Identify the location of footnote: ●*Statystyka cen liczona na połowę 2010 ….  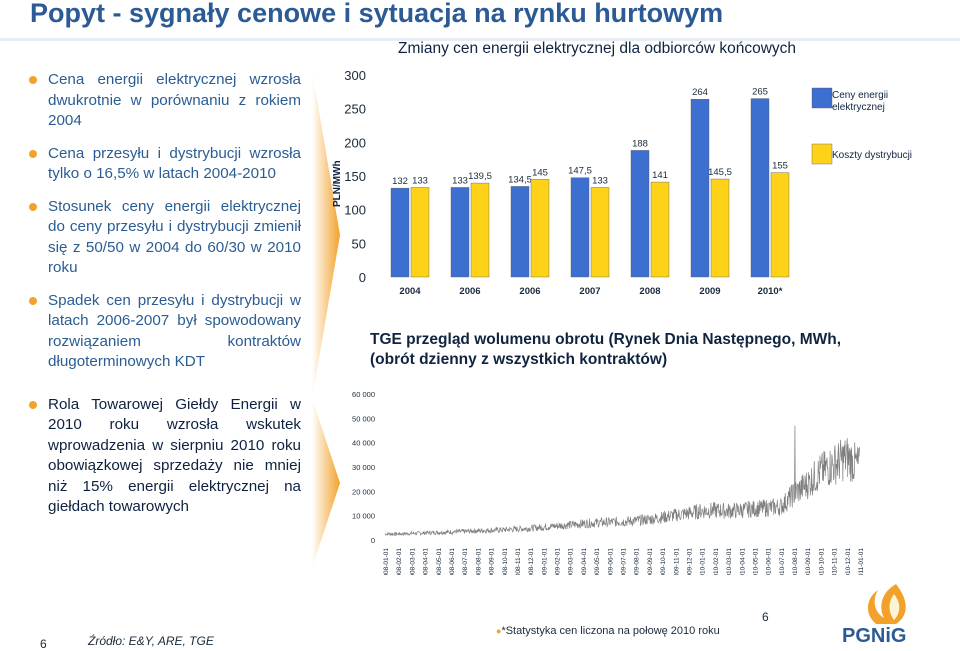
(608, 631).